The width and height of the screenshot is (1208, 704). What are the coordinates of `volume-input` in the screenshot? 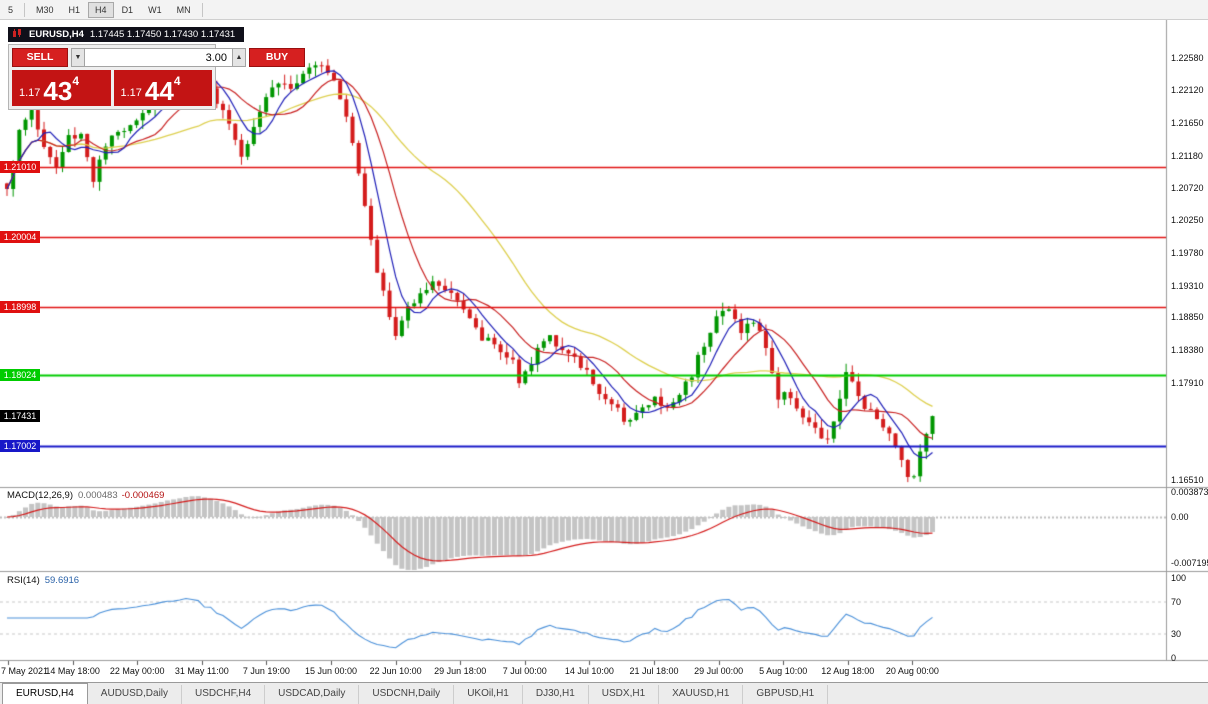 It's located at (158, 57).